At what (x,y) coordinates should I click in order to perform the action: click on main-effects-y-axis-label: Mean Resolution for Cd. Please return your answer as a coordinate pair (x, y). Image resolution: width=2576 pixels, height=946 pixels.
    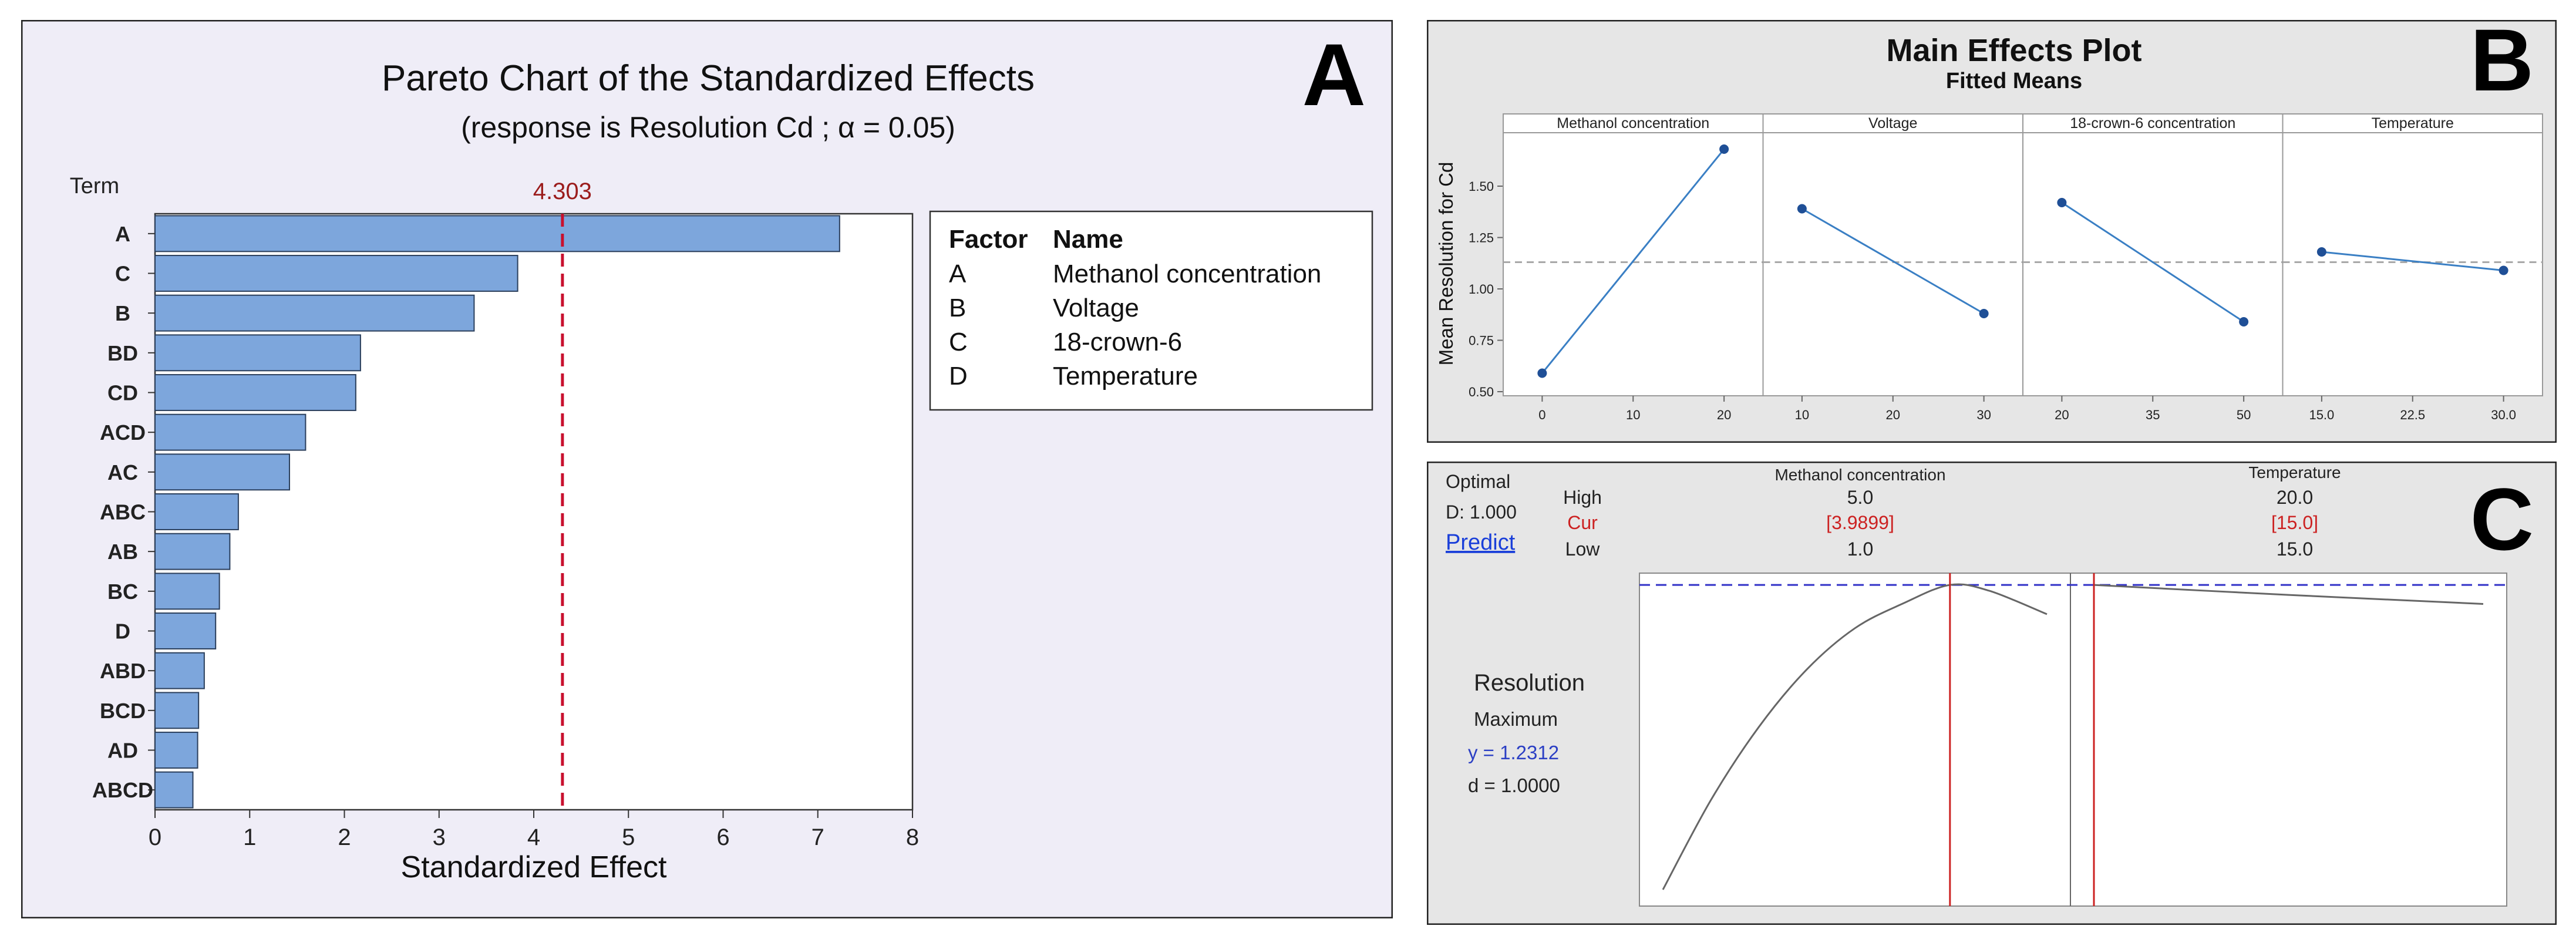
    Looking at the image, I should click on (1446, 264).